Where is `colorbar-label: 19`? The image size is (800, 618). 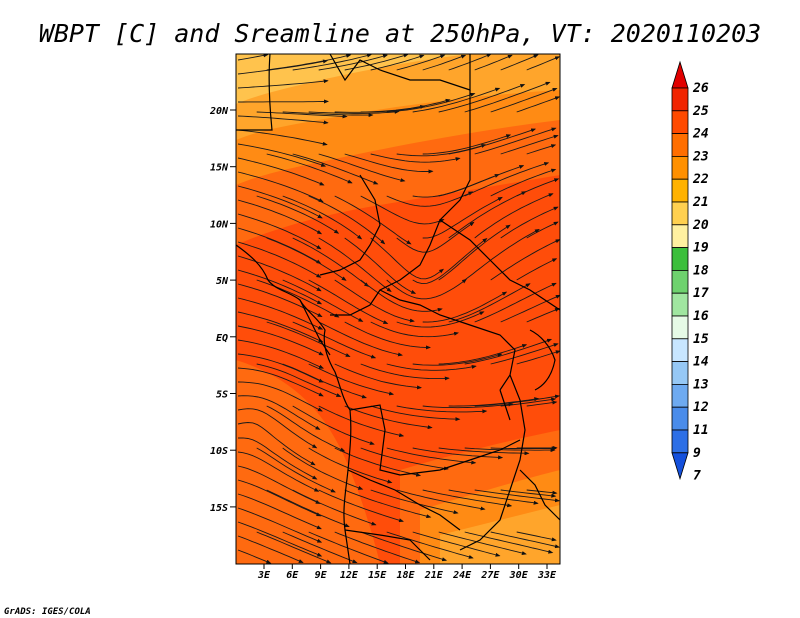
colorbar-label: 19 is located at coordinates (701, 248).